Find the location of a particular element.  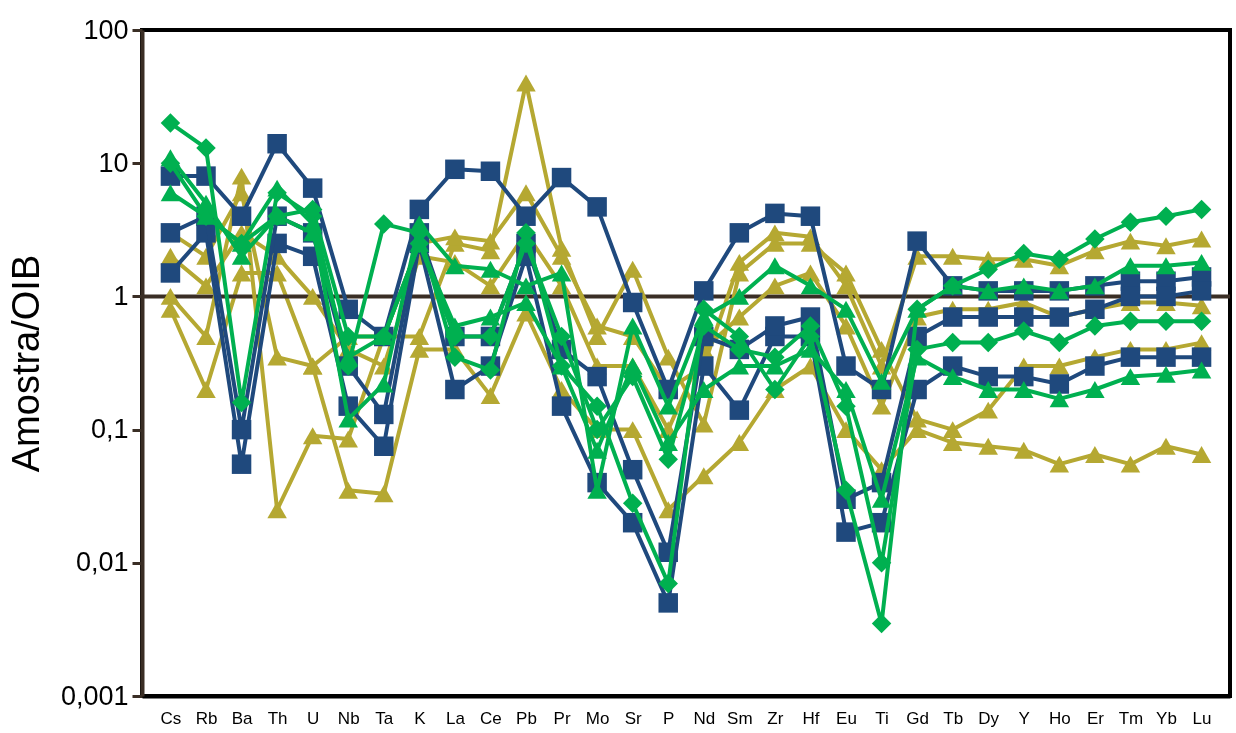

x-tick-label: Sr is located at coordinates (633, 718).